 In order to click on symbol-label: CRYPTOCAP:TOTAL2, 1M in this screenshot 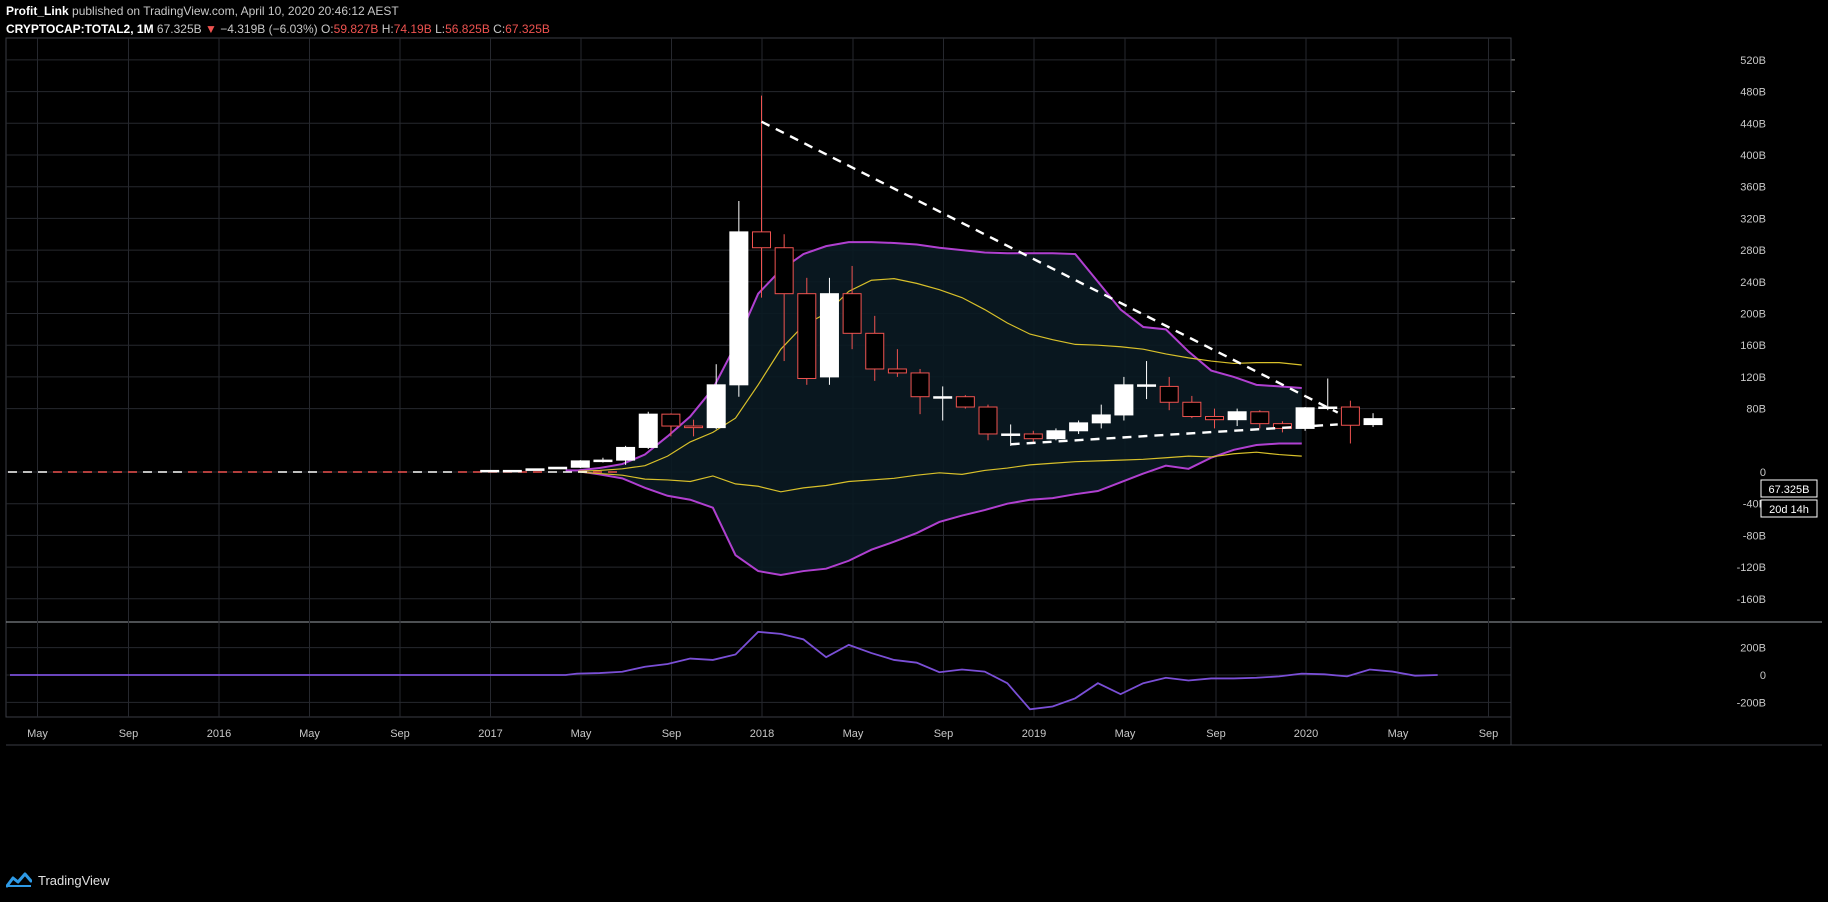, I will do `click(80, 29)`.